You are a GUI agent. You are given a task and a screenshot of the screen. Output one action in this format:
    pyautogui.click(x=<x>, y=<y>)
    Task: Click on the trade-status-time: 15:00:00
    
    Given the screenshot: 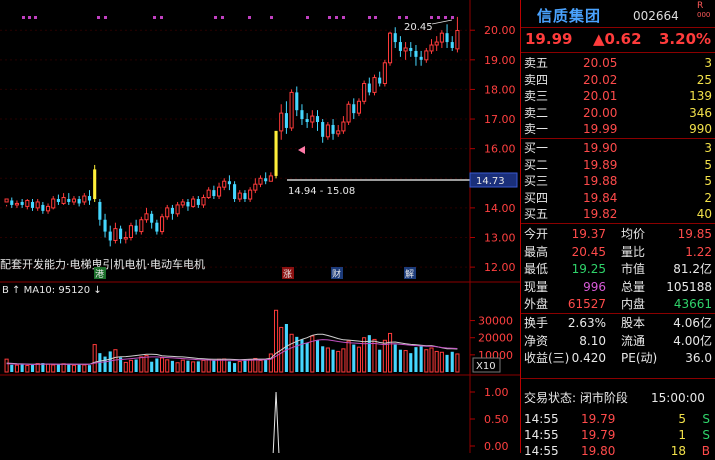 What is the action you would take?
    pyautogui.click(x=678, y=398)
    